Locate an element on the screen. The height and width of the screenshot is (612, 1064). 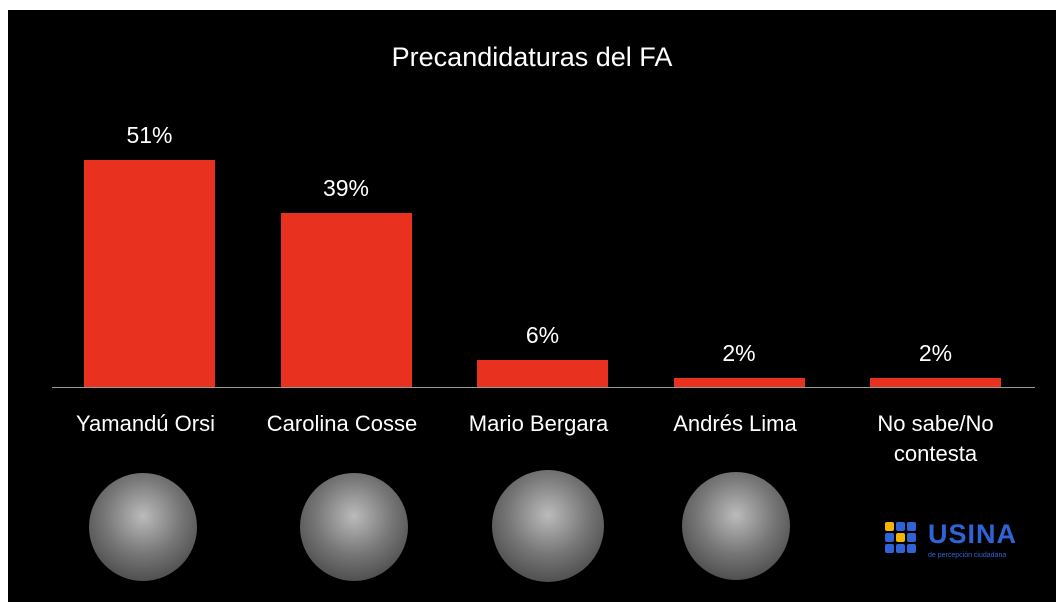
data-label: 6% is located at coordinates (542, 335).